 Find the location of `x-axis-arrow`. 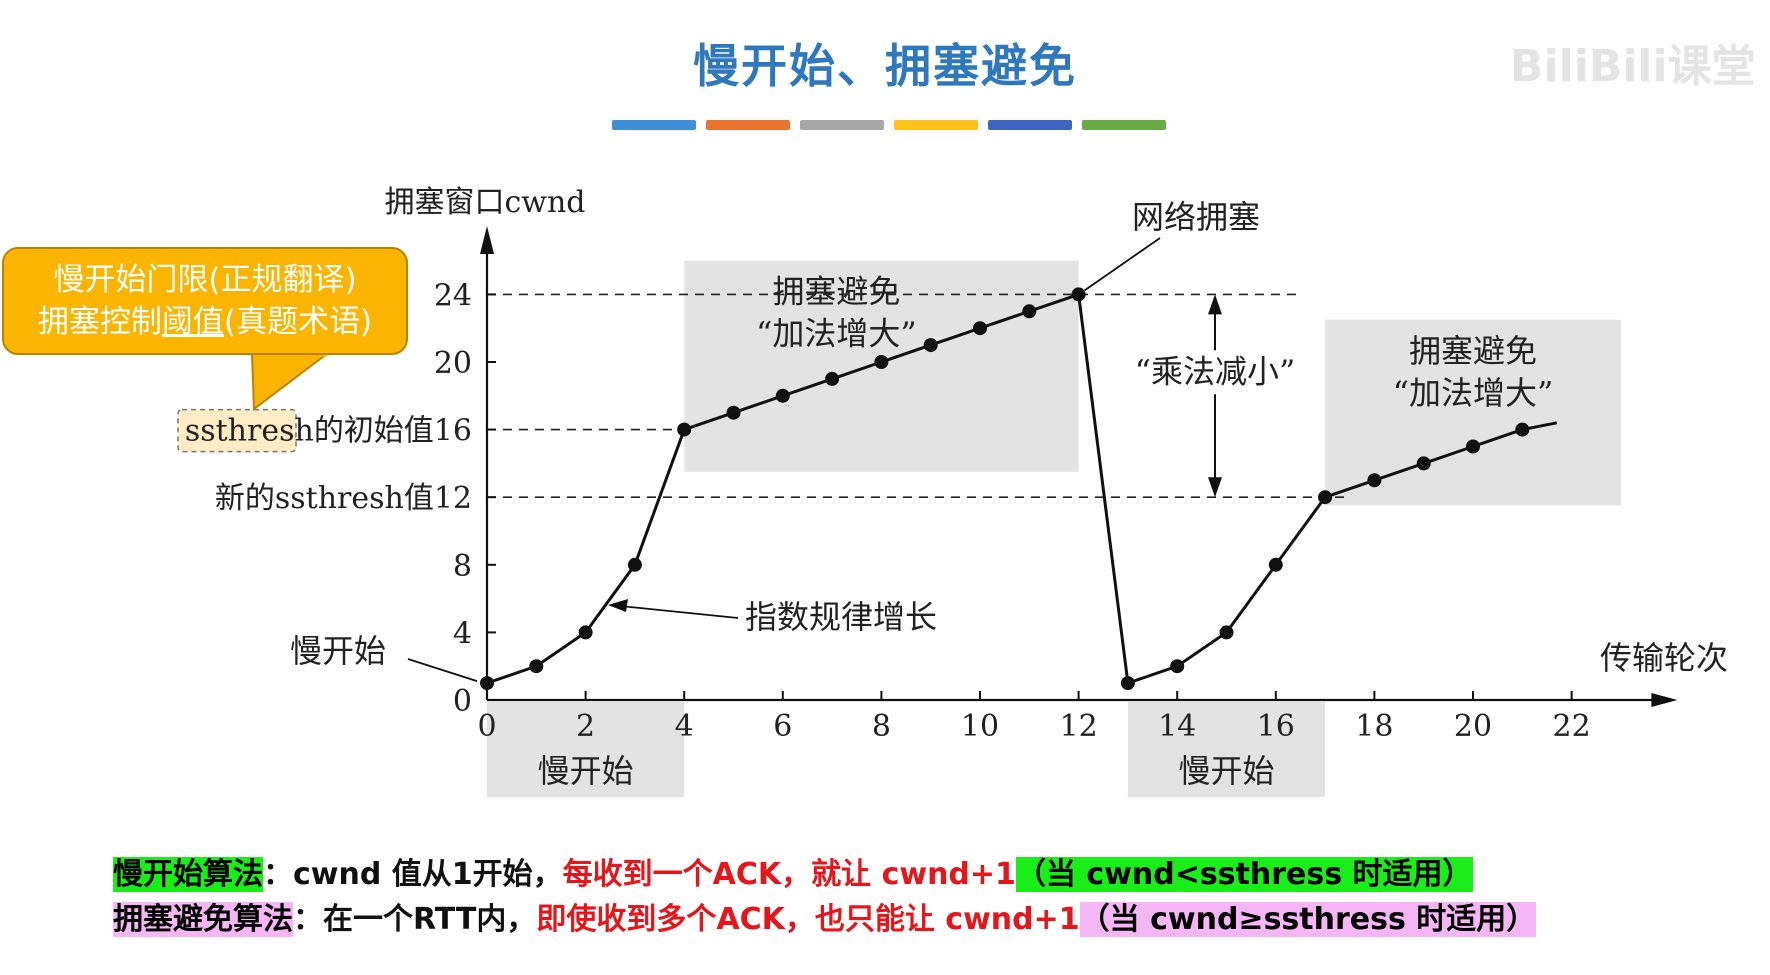

x-axis-arrow is located at coordinates (1664, 700).